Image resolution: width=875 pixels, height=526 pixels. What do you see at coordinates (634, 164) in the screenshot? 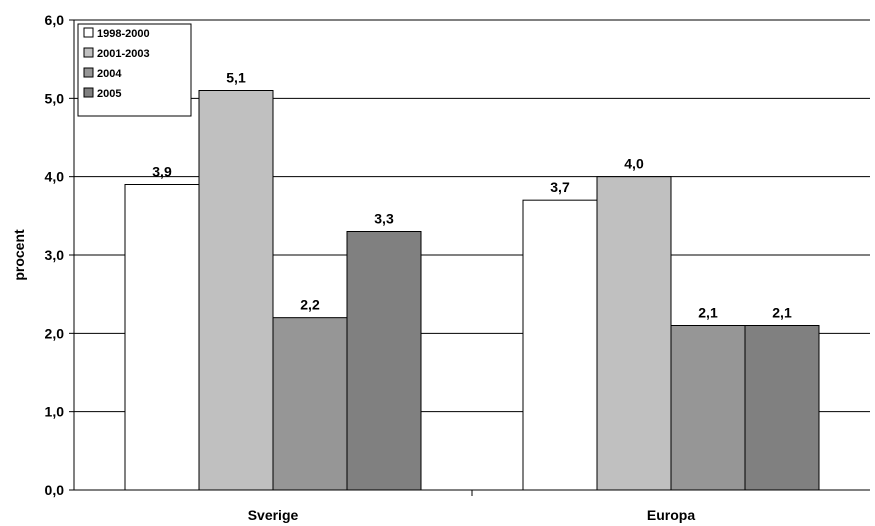
I see `bar-value-label: 4,0` at bounding box center [634, 164].